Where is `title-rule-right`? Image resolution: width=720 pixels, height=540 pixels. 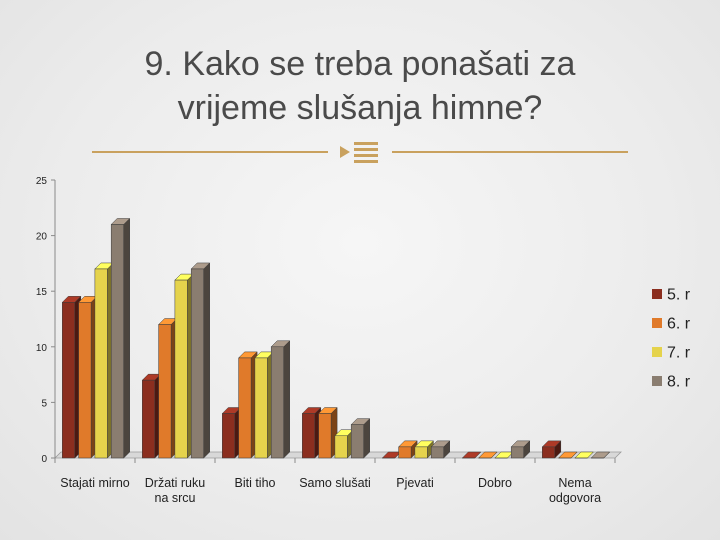 title-rule-right is located at coordinates (510, 152).